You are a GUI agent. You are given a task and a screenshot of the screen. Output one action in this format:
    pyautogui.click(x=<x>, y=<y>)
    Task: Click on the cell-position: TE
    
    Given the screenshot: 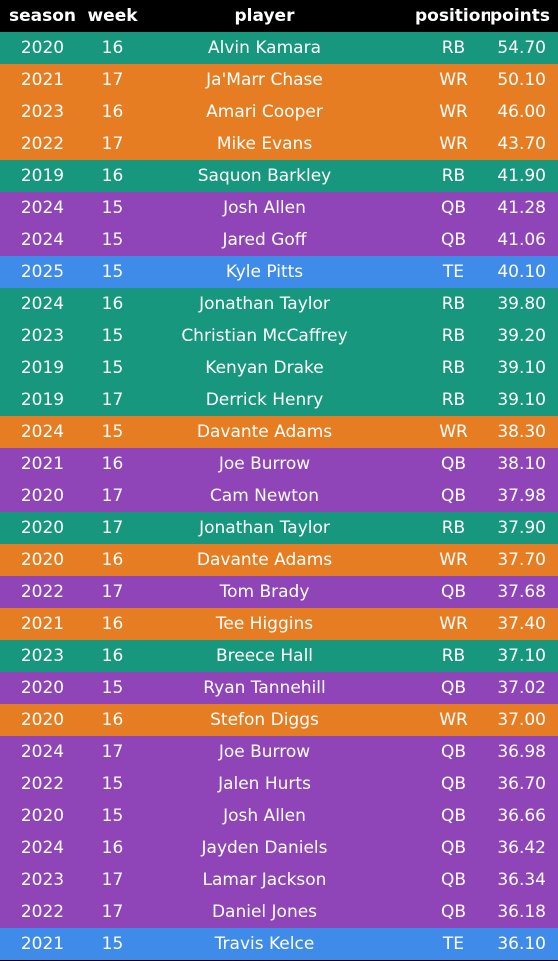 What is the action you would take?
    pyautogui.click(x=453, y=944)
    